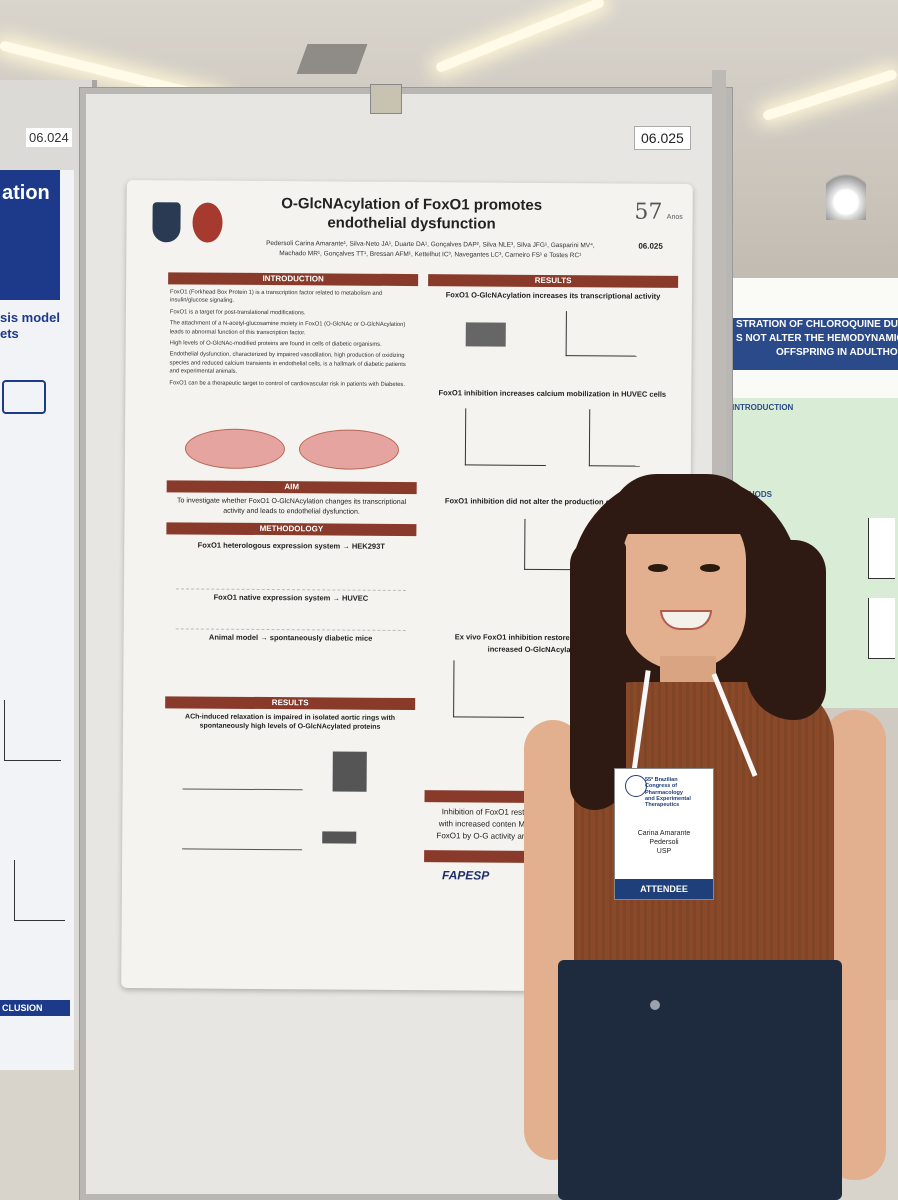 The height and width of the screenshot is (1200, 898). I want to click on badge-event-line2: Congress of, so click(661, 786).